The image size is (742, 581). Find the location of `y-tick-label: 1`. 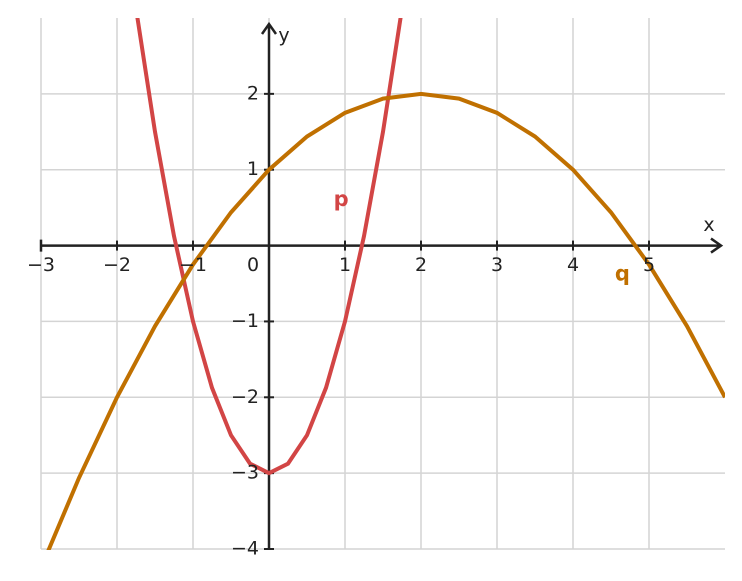

y-tick-label: 1 is located at coordinates (253, 169).